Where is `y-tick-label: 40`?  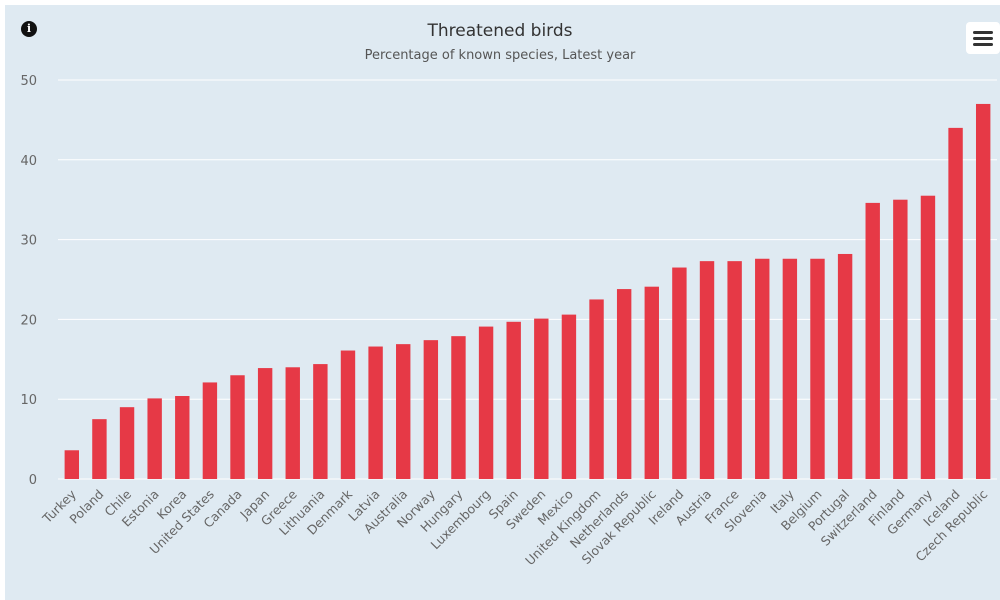
y-tick-label: 40 is located at coordinates (28, 161).